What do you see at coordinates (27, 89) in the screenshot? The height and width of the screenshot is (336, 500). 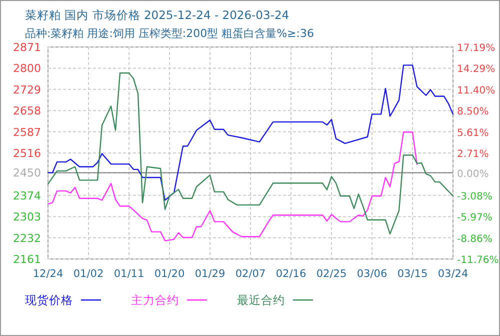 I see `y-tick-label: 2729` at bounding box center [27, 89].